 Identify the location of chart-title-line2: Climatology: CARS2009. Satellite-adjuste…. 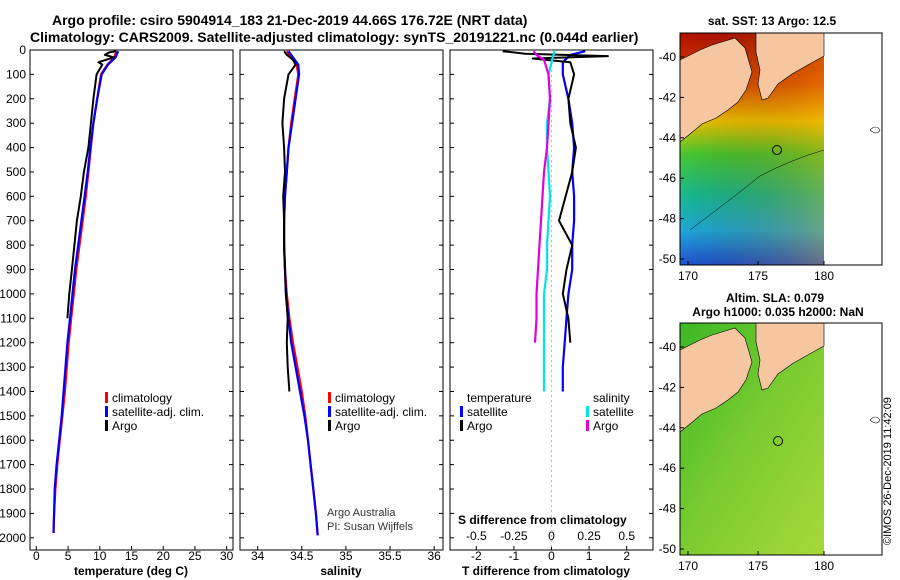
(334, 37).